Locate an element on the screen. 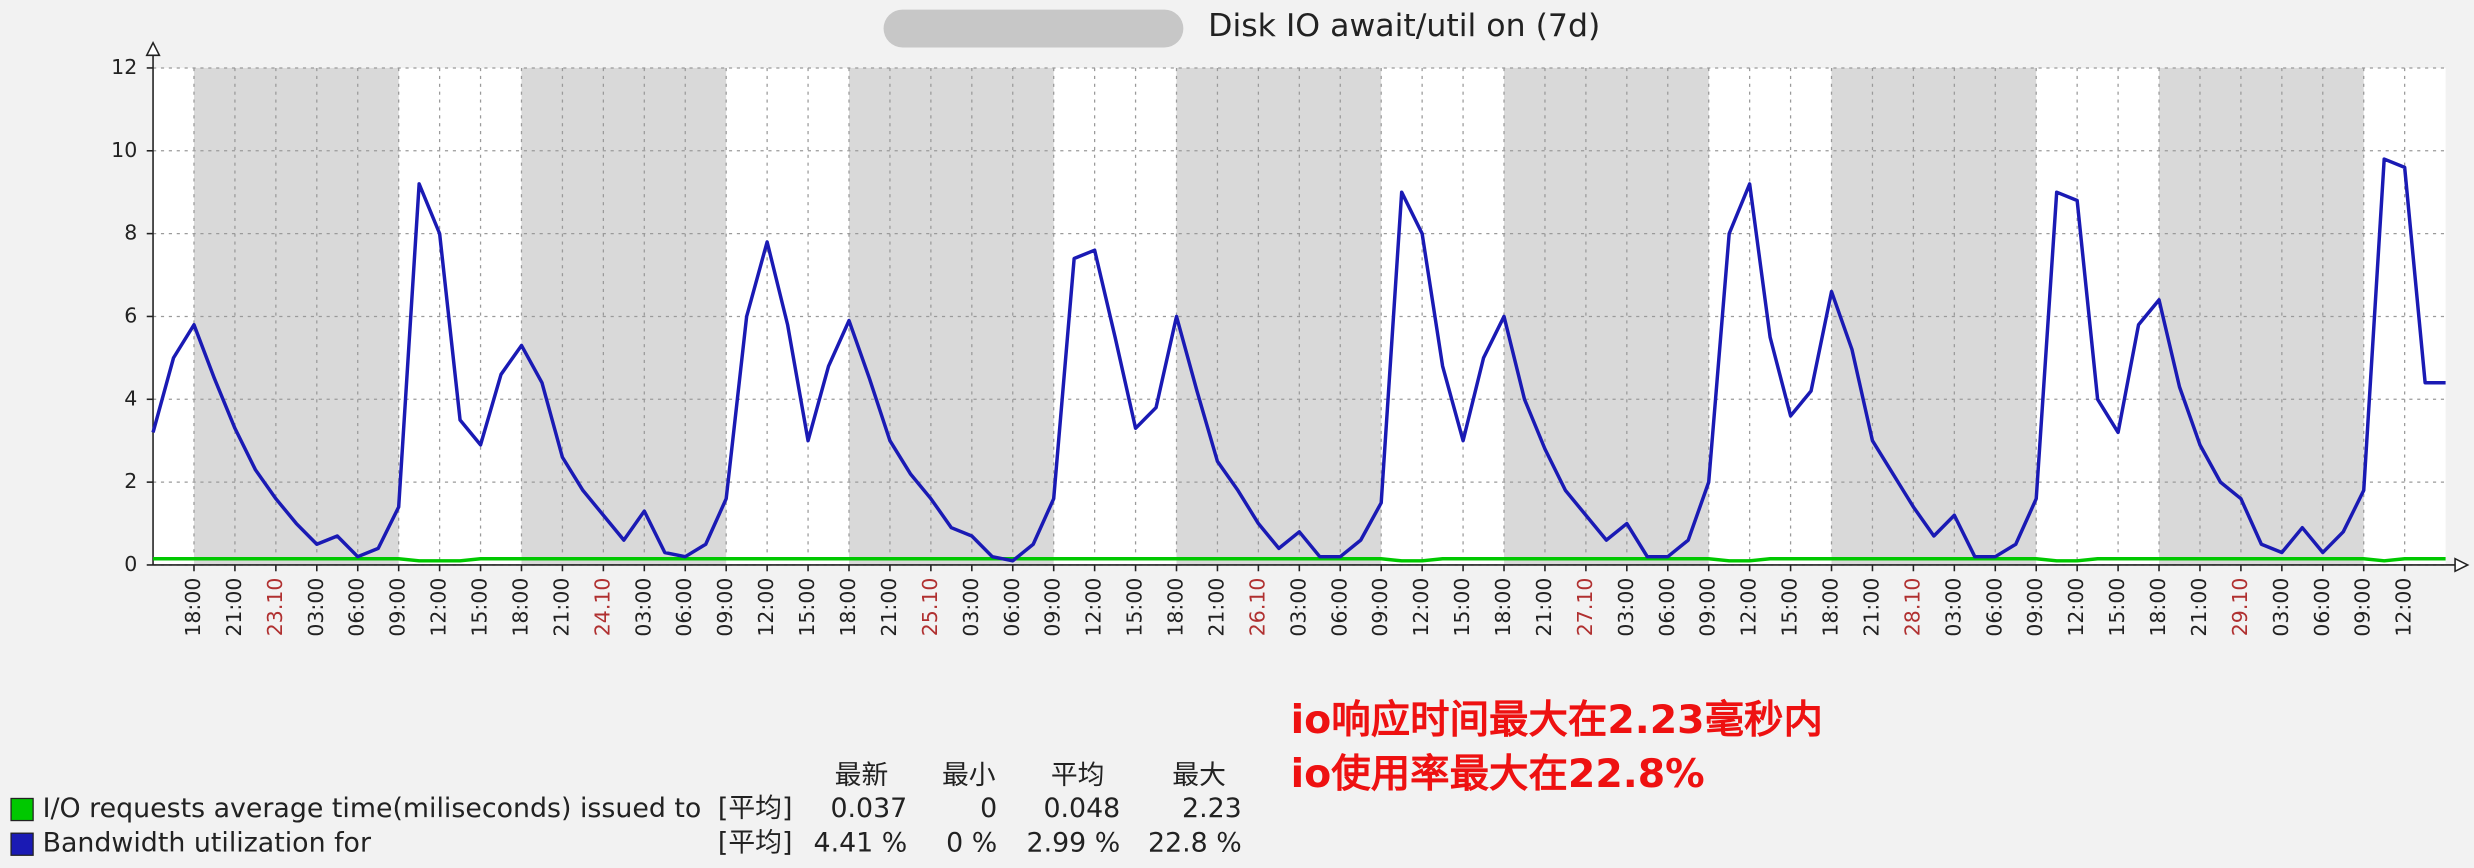 This screenshot has width=2474, height=868. chart-title: Disk IO await/util on (7d) is located at coordinates (1404, 26).